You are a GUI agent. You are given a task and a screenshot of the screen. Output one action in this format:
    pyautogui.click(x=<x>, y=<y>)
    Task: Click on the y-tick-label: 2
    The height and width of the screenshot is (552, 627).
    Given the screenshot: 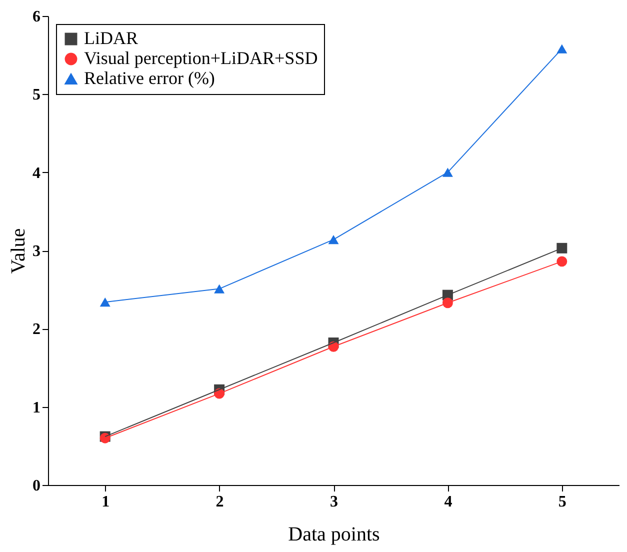 What is the action you would take?
    pyautogui.click(x=36, y=329)
    